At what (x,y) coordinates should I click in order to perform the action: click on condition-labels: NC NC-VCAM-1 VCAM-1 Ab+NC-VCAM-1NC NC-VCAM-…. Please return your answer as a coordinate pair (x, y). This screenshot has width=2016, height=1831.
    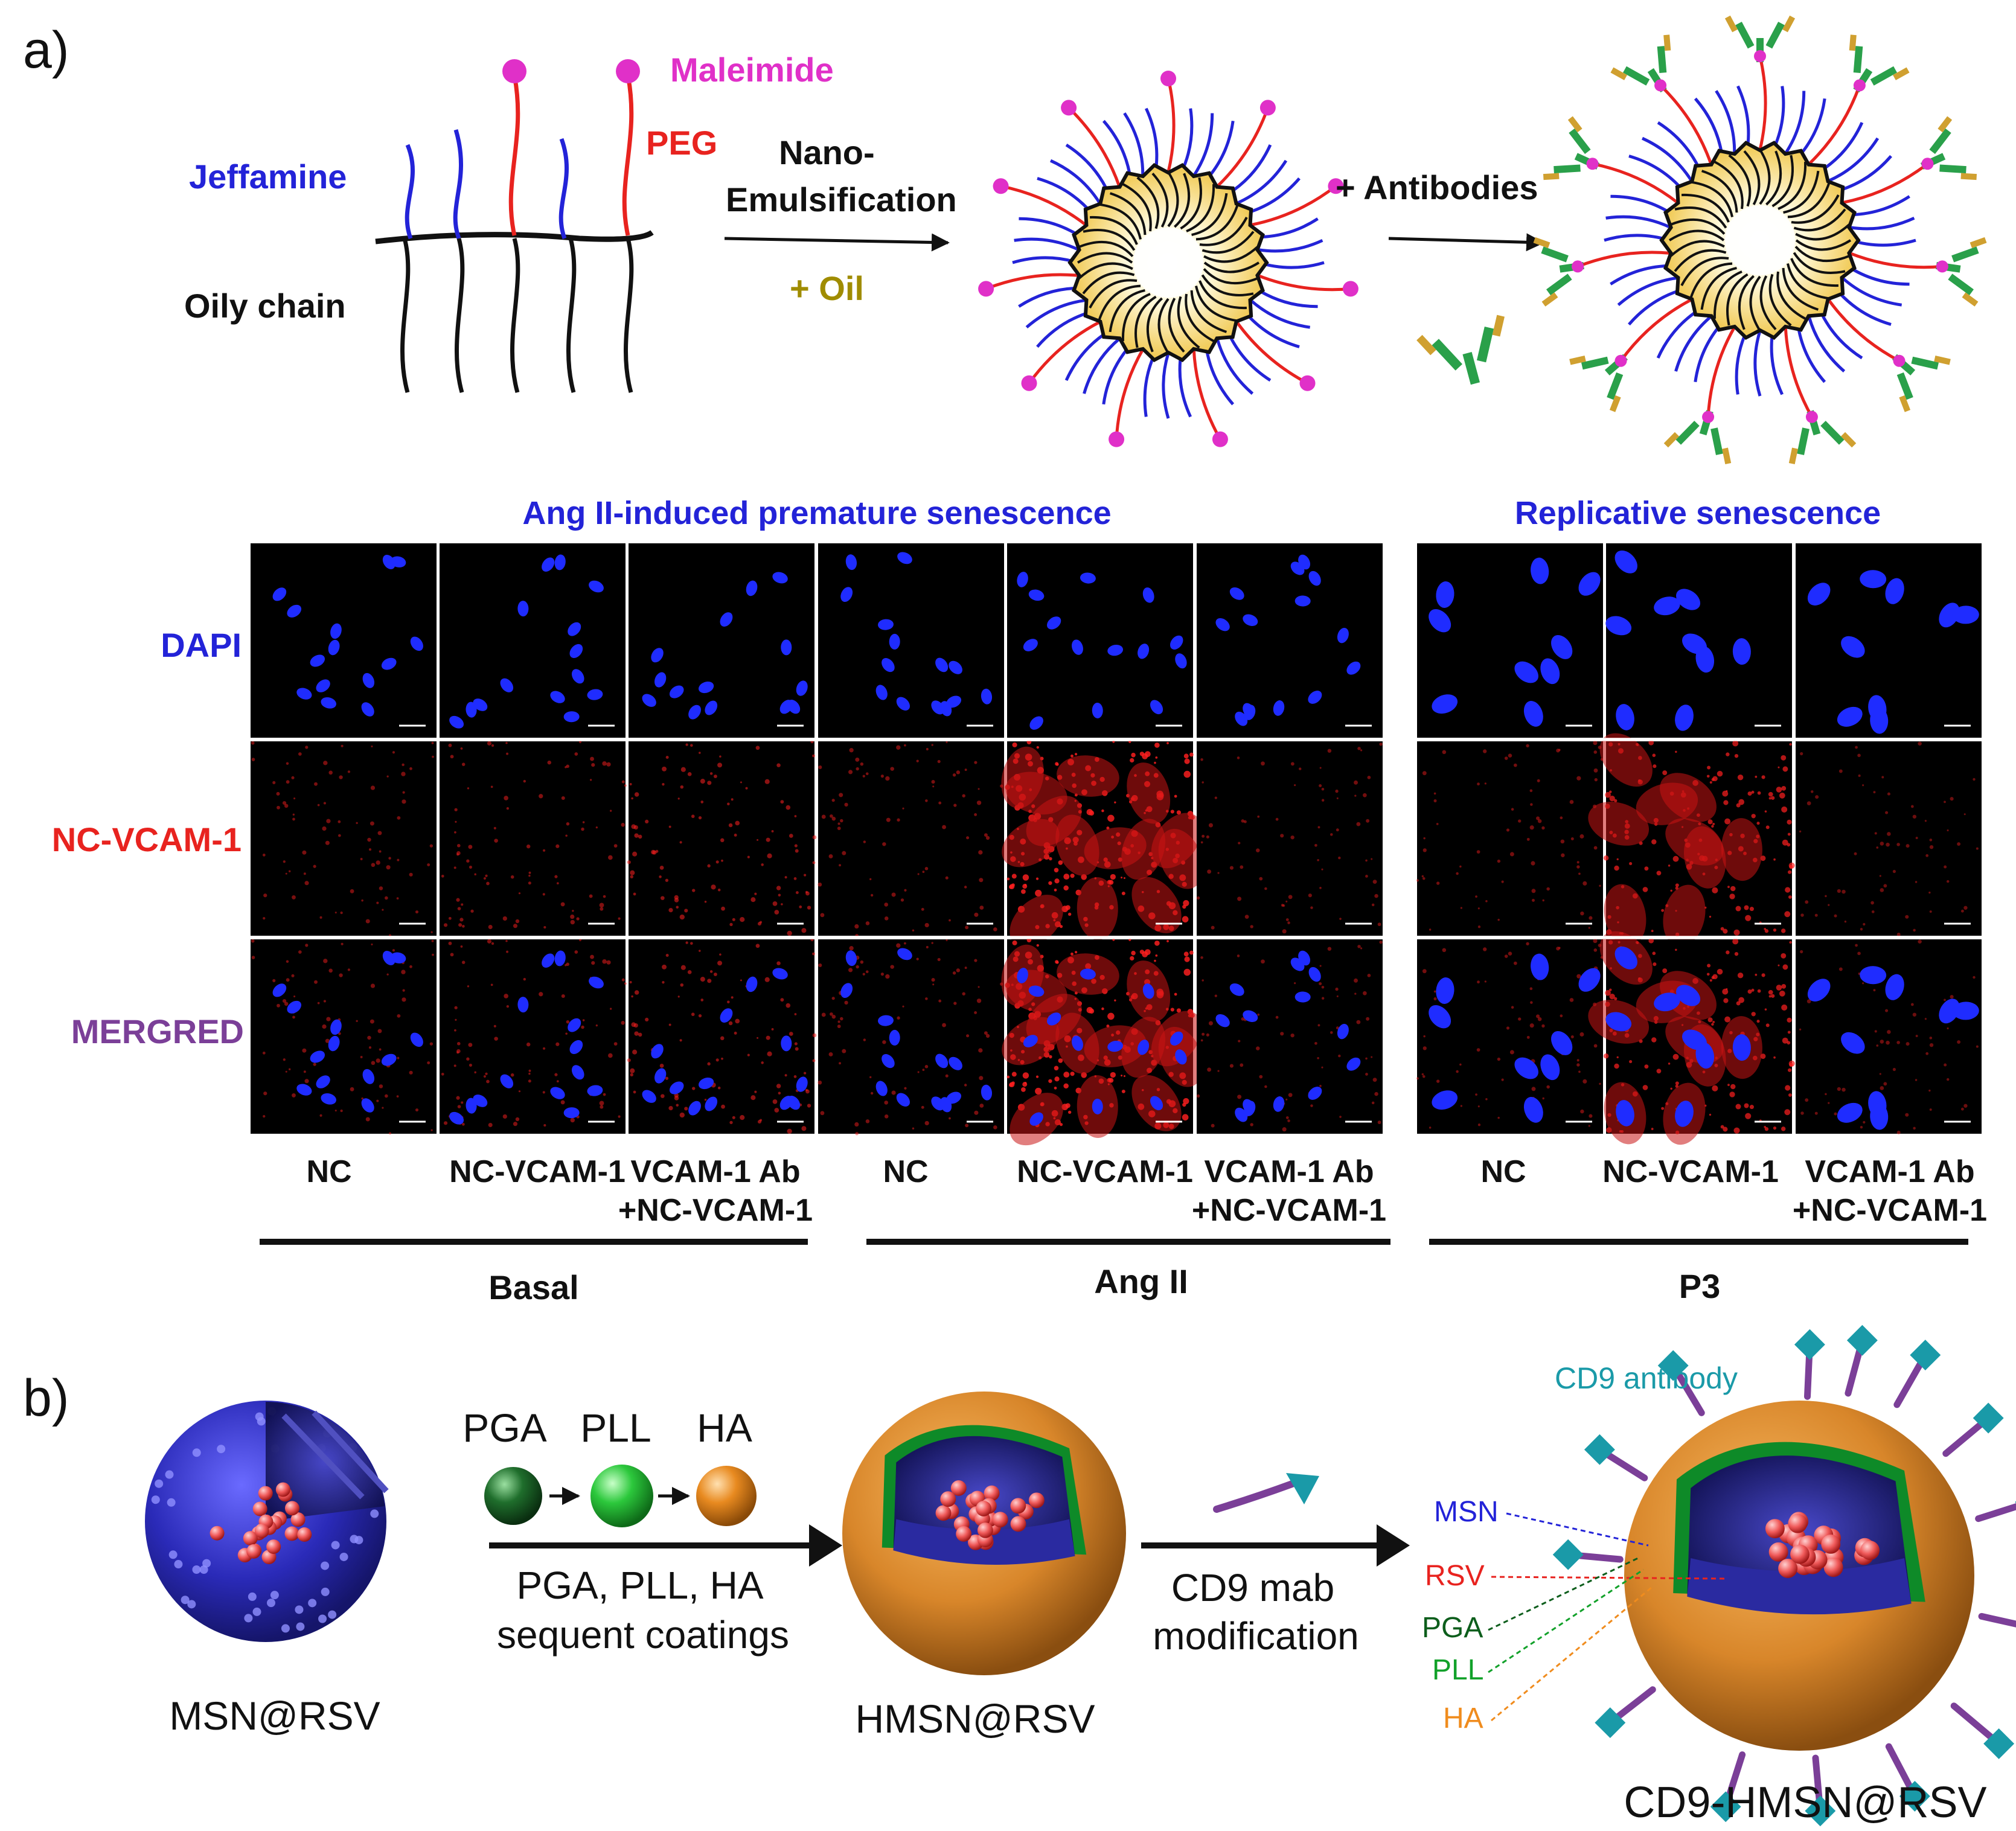
    Looking at the image, I should click on (1146, 1191).